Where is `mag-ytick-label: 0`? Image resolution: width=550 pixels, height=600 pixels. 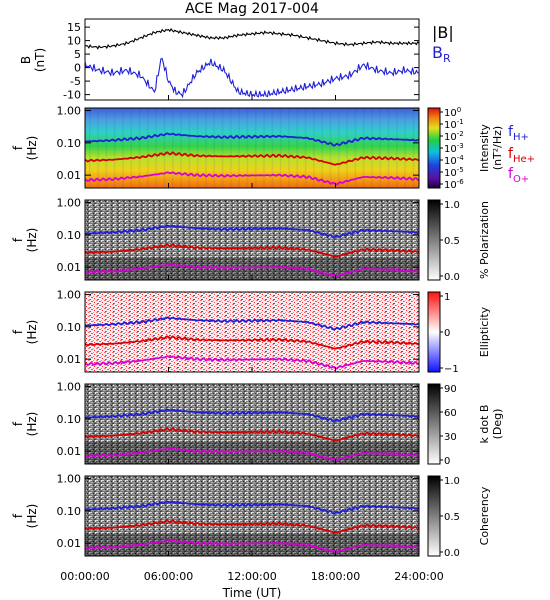 mag-ytick-label: 0 is located at coordinates (77, 68).